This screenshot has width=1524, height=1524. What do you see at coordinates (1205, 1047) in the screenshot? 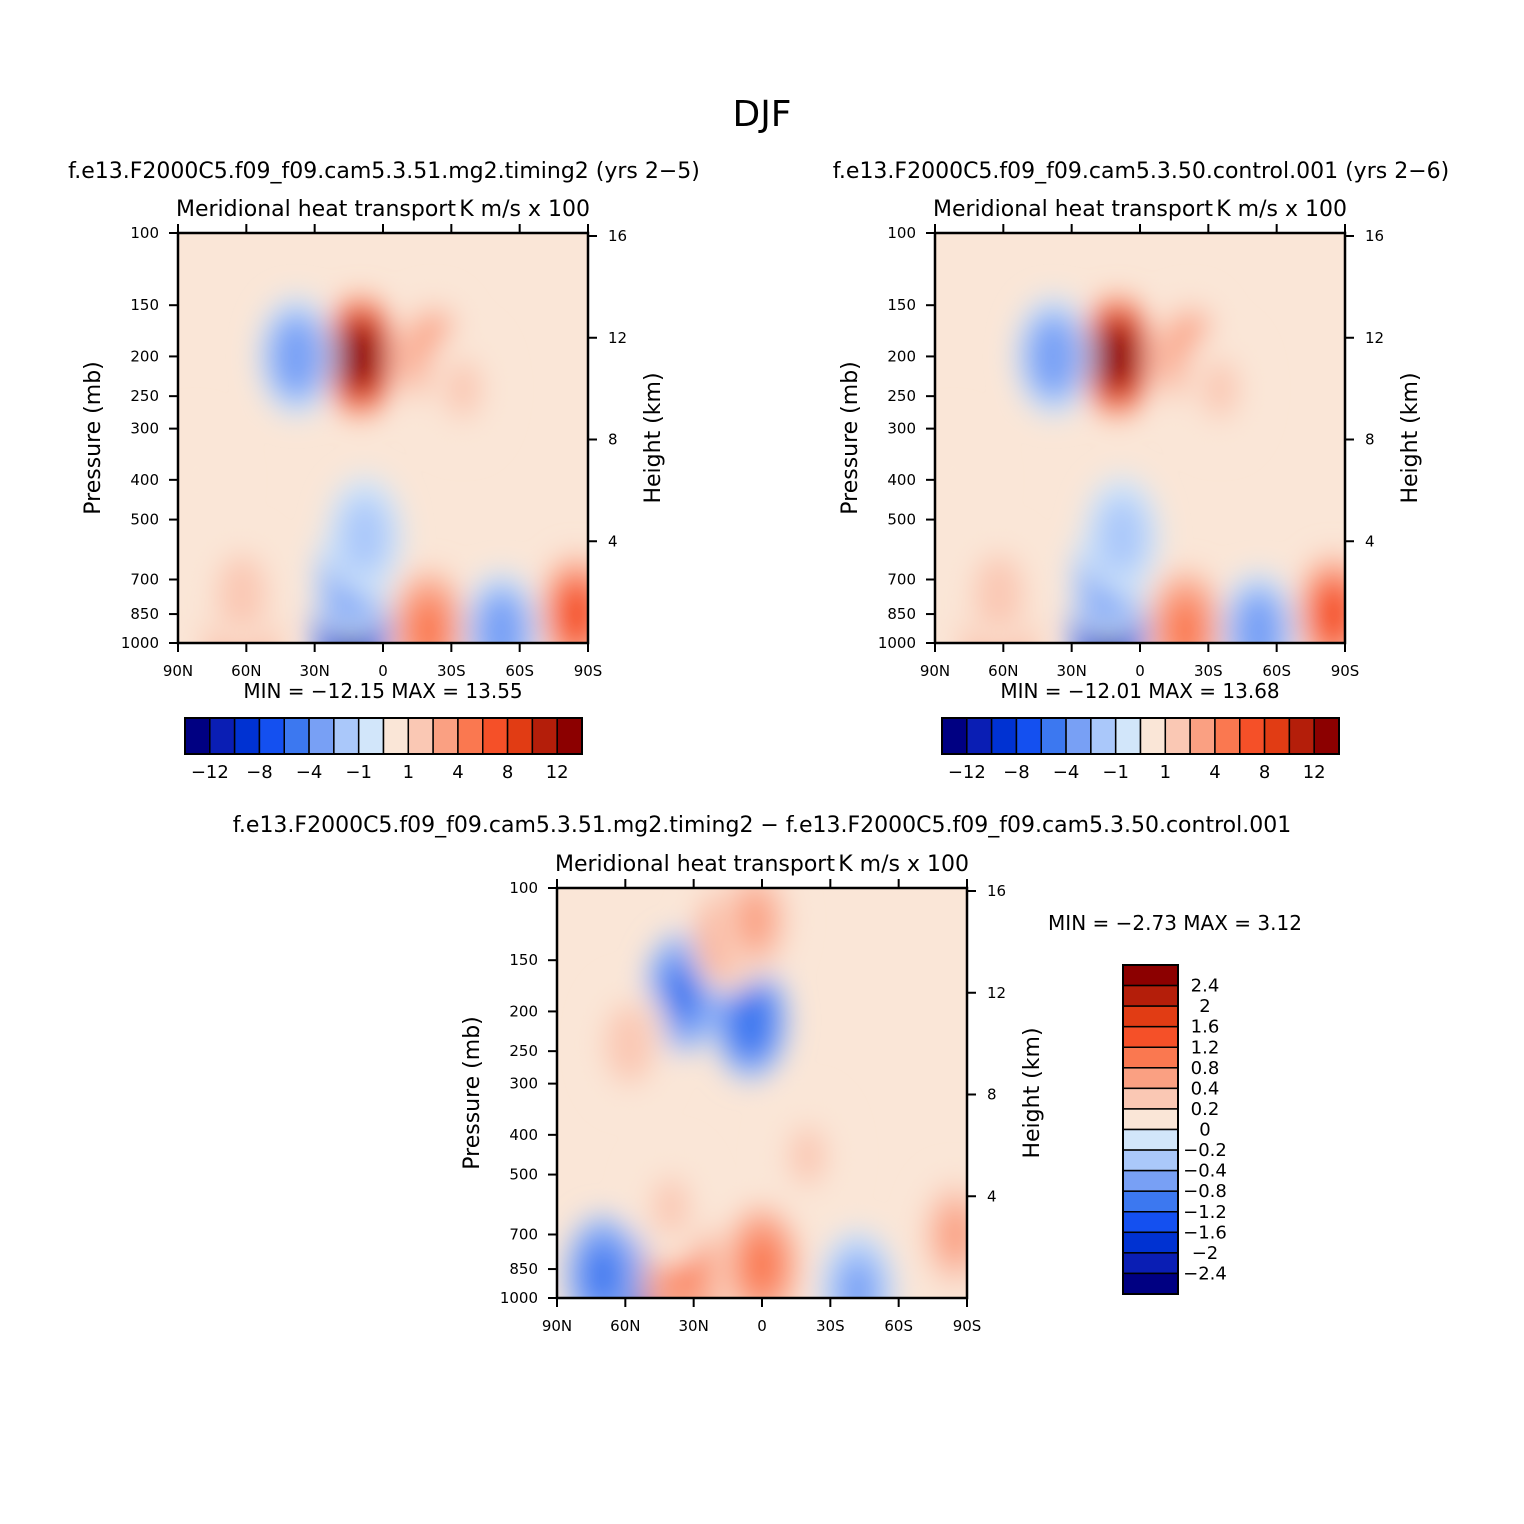
I see `colorbar-label: 1.2` at bounding box center [1205, 1047].